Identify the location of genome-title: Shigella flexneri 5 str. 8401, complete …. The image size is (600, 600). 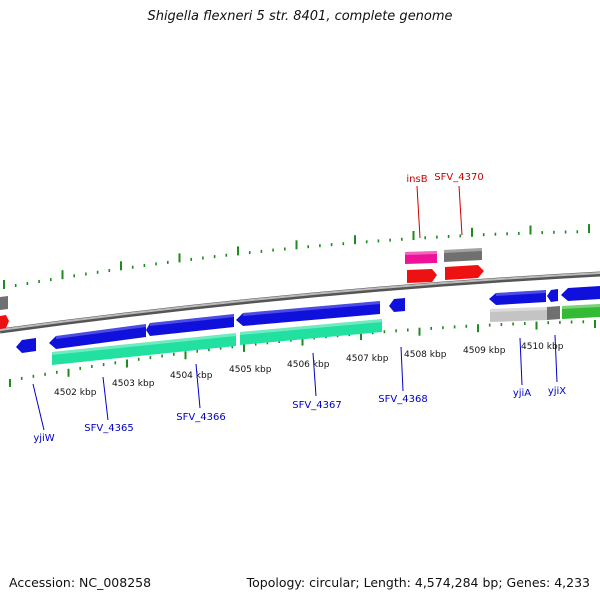
(300, 16).